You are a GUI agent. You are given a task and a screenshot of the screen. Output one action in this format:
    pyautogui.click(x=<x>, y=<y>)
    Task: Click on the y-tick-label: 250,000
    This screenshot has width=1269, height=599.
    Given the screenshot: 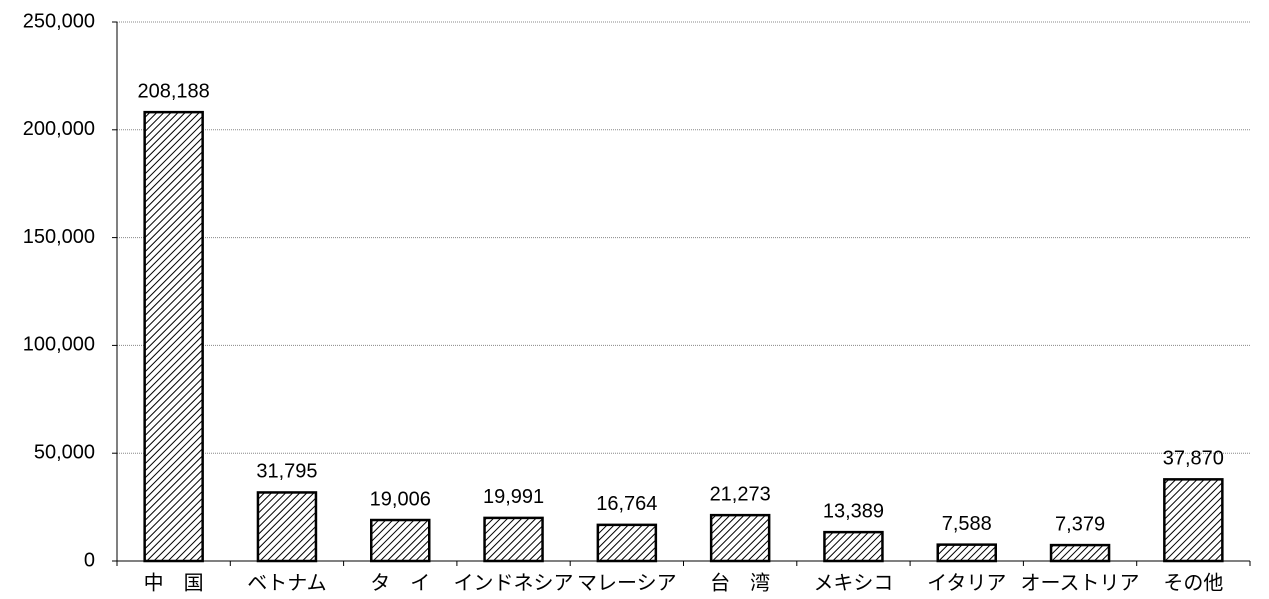 What is the action you would take?
    pyautogui.click(x=59, y=21)
    